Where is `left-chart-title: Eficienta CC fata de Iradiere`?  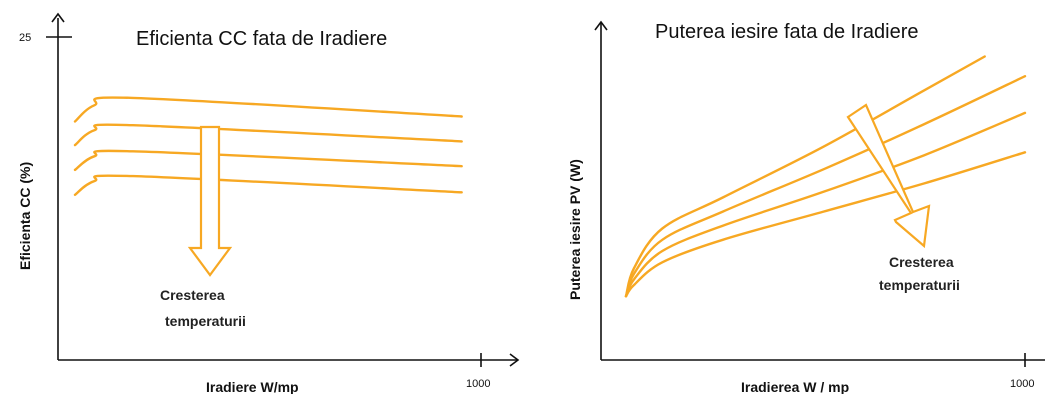 left-chart-title: Eficienta CC fata de Iradiere is located at coordinates (261, 39).